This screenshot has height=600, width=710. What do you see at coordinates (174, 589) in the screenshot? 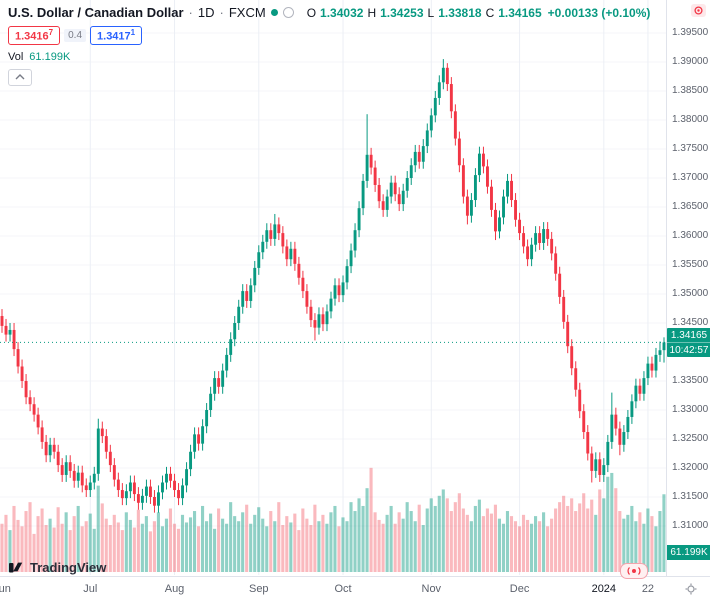
I see `time-scale-label: Aug` at bounding box center [174, 589].